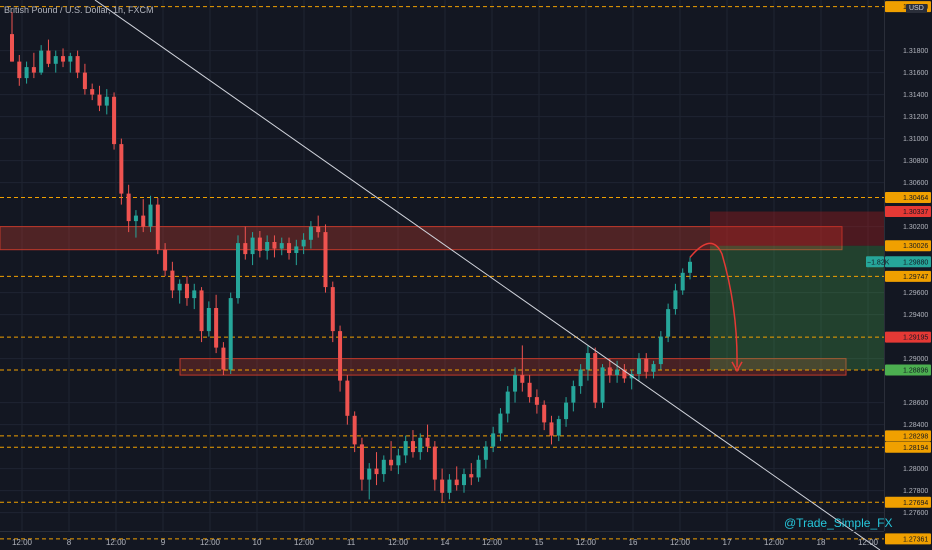 This screenshot has height=550, width=932. Describe the element at coordinates (838, 523) in the screenshot. I see `watermark: @Trade_Simple_FX` at that location.